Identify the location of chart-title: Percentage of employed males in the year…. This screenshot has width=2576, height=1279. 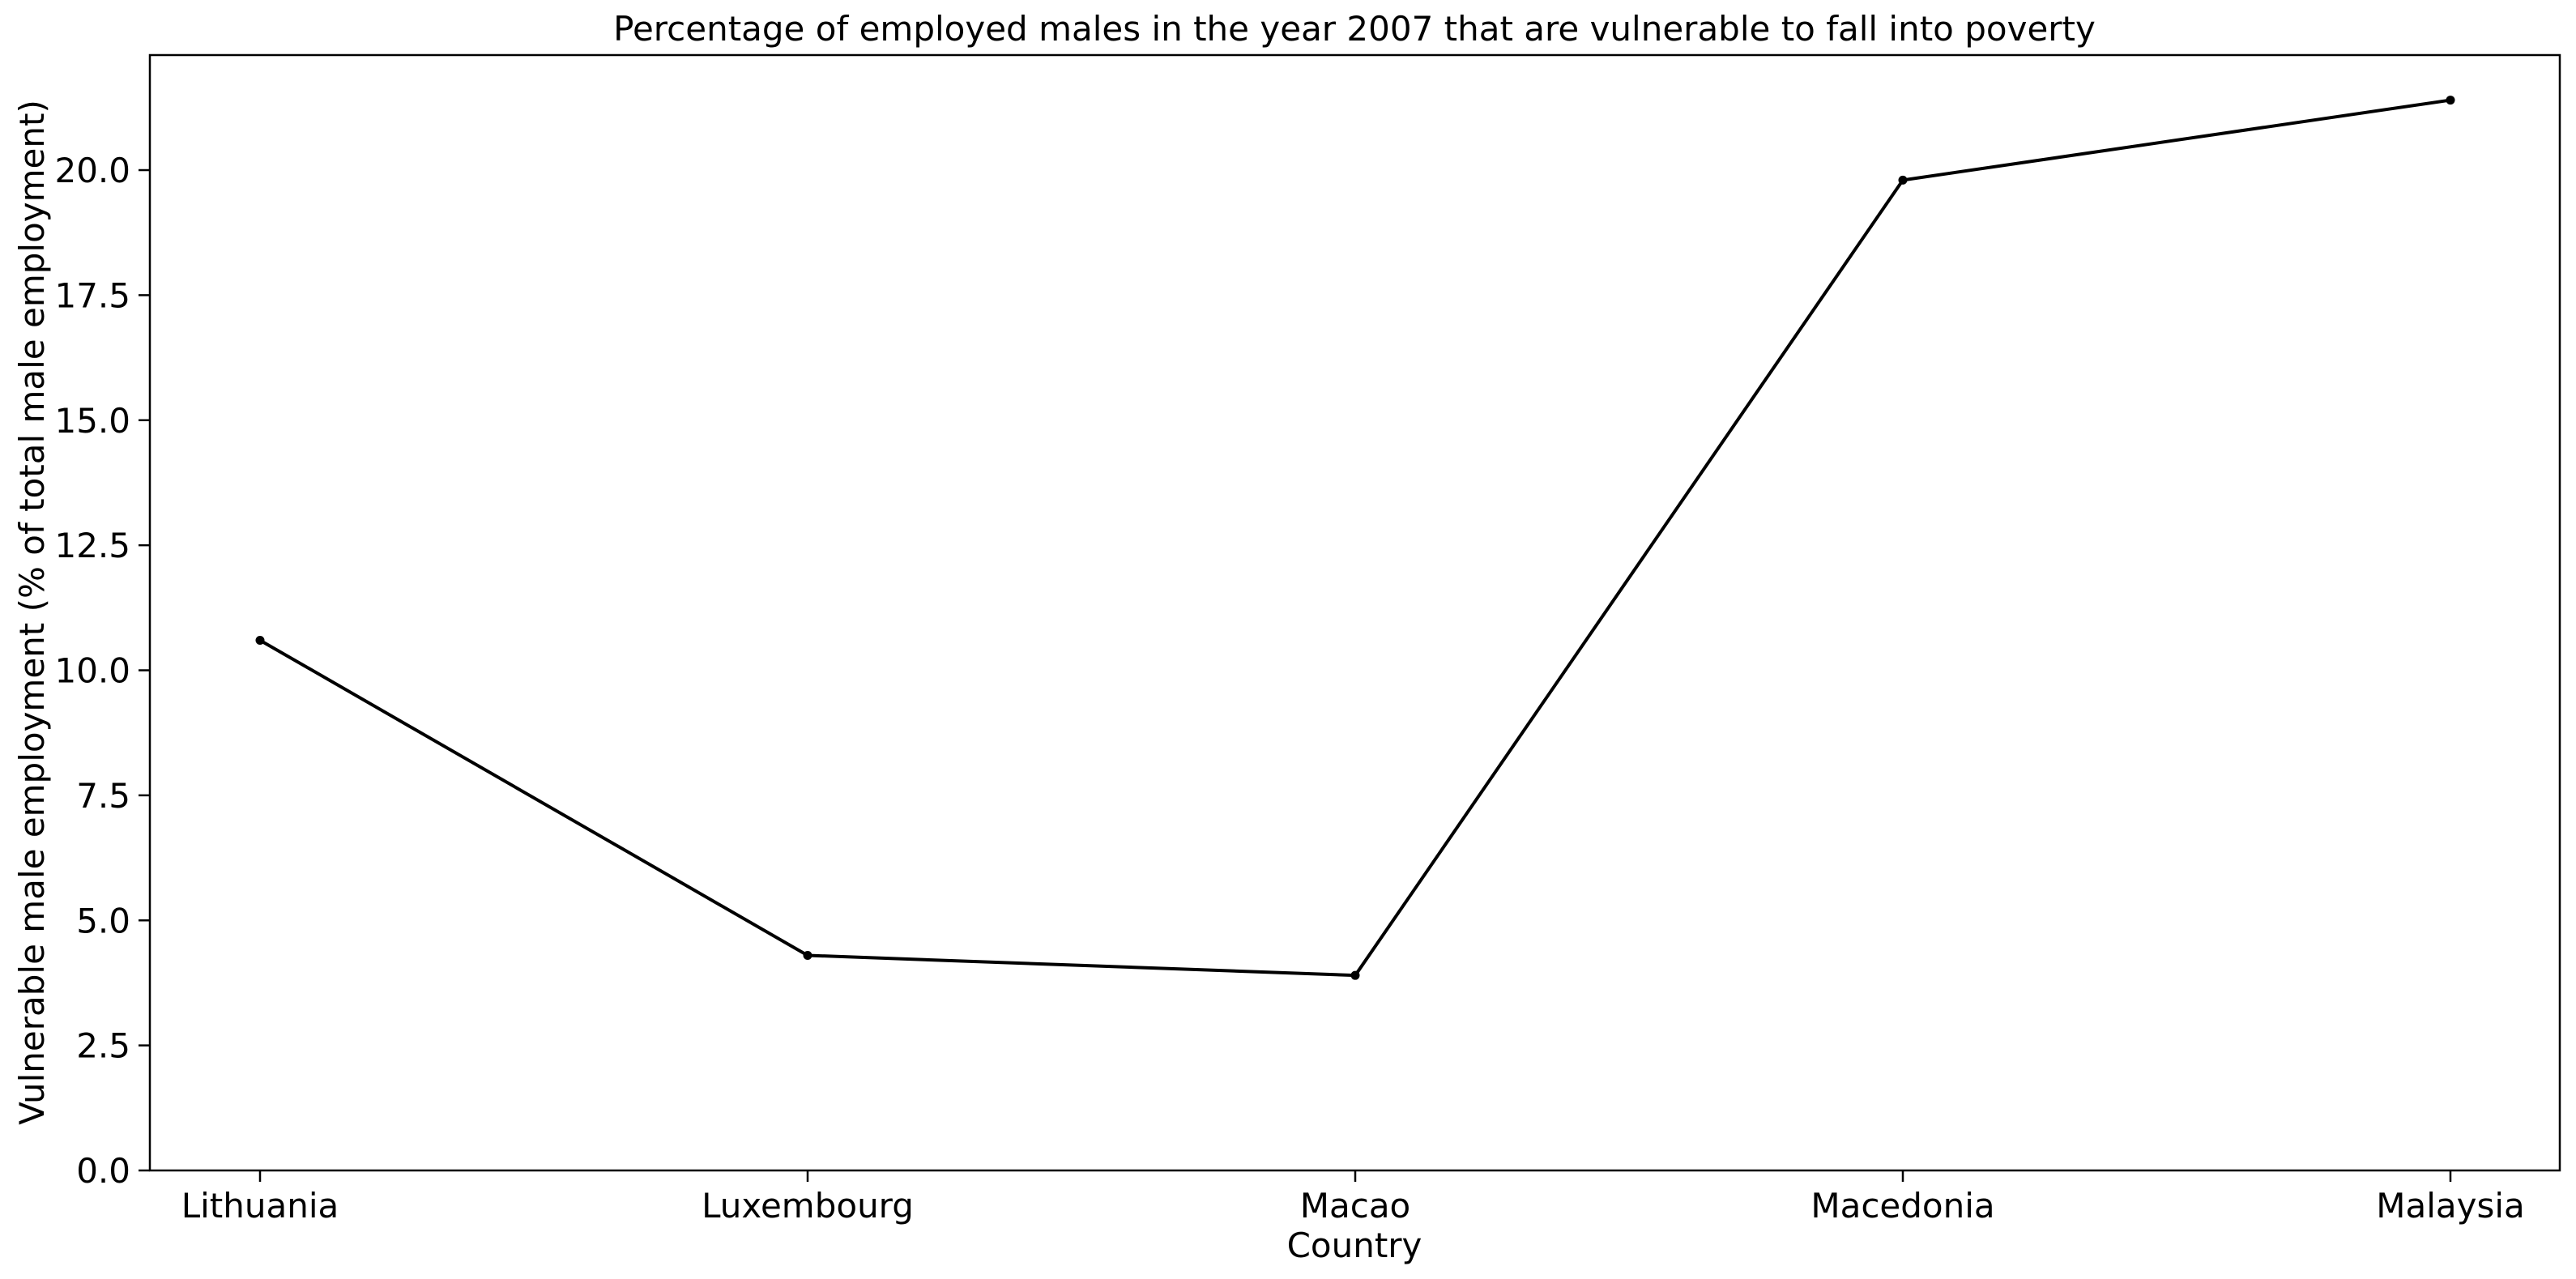
(1354, 29).